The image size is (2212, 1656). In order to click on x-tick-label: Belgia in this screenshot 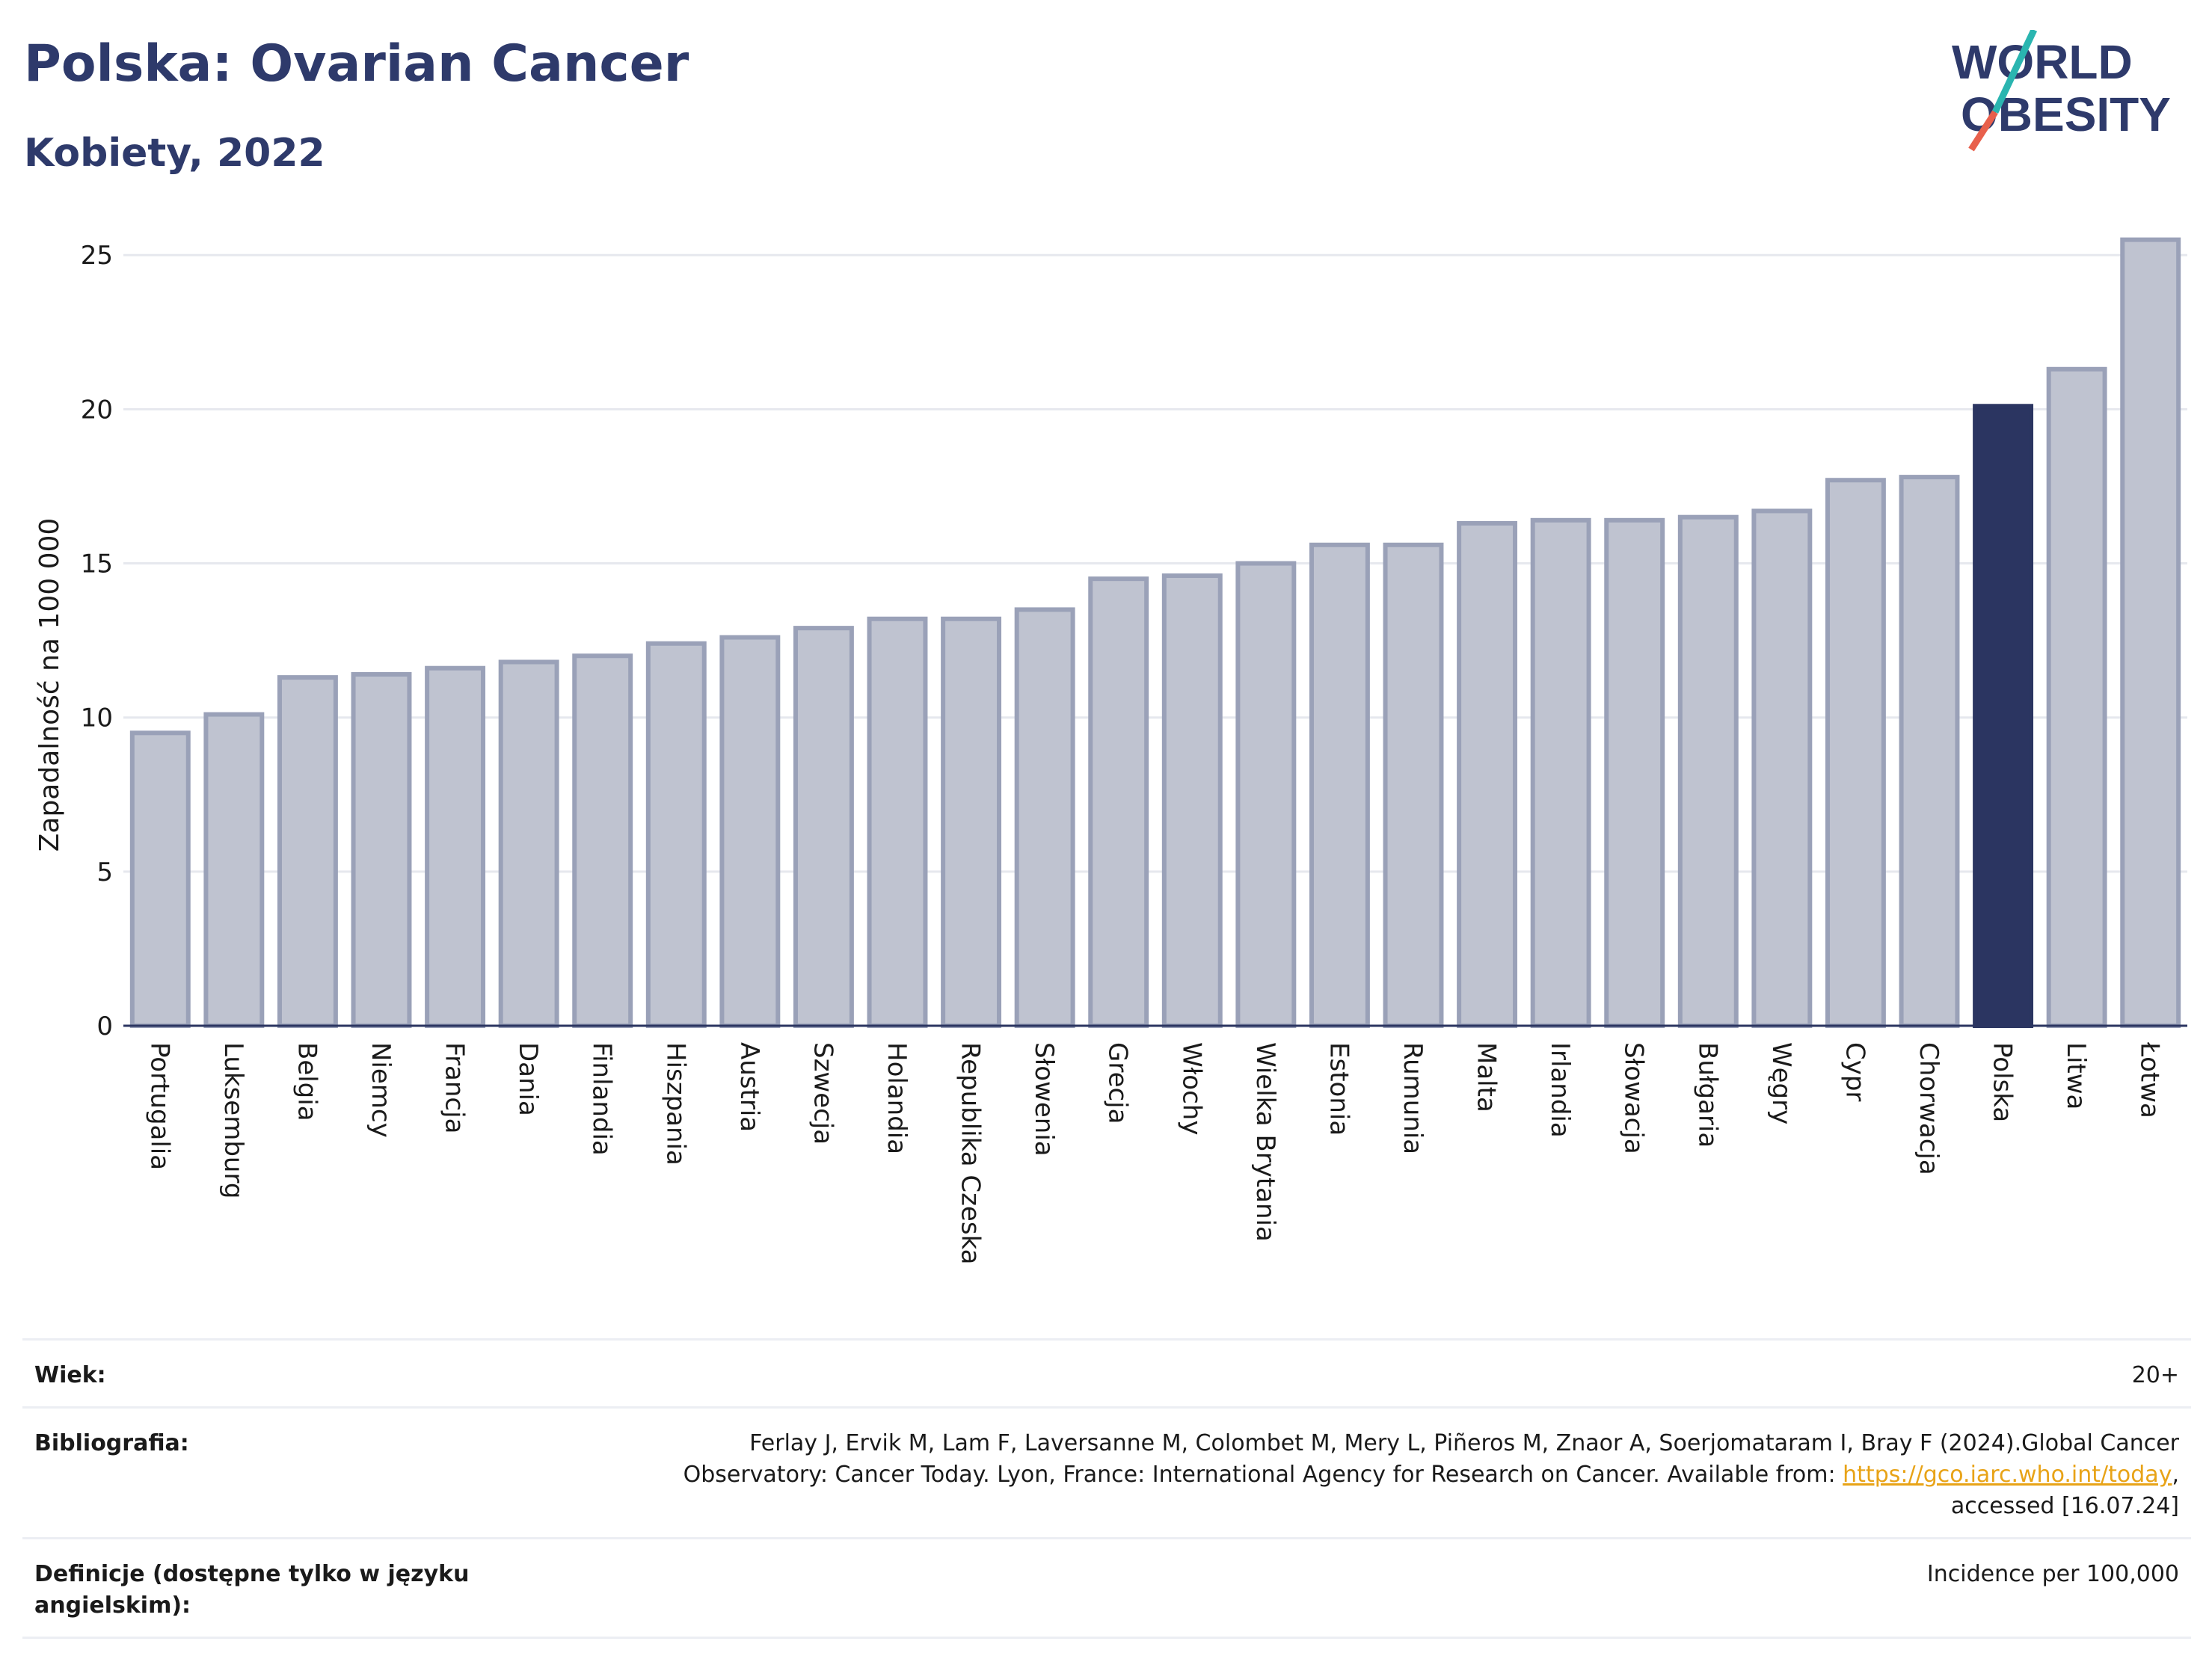, I will do `click(307, 1081)`.